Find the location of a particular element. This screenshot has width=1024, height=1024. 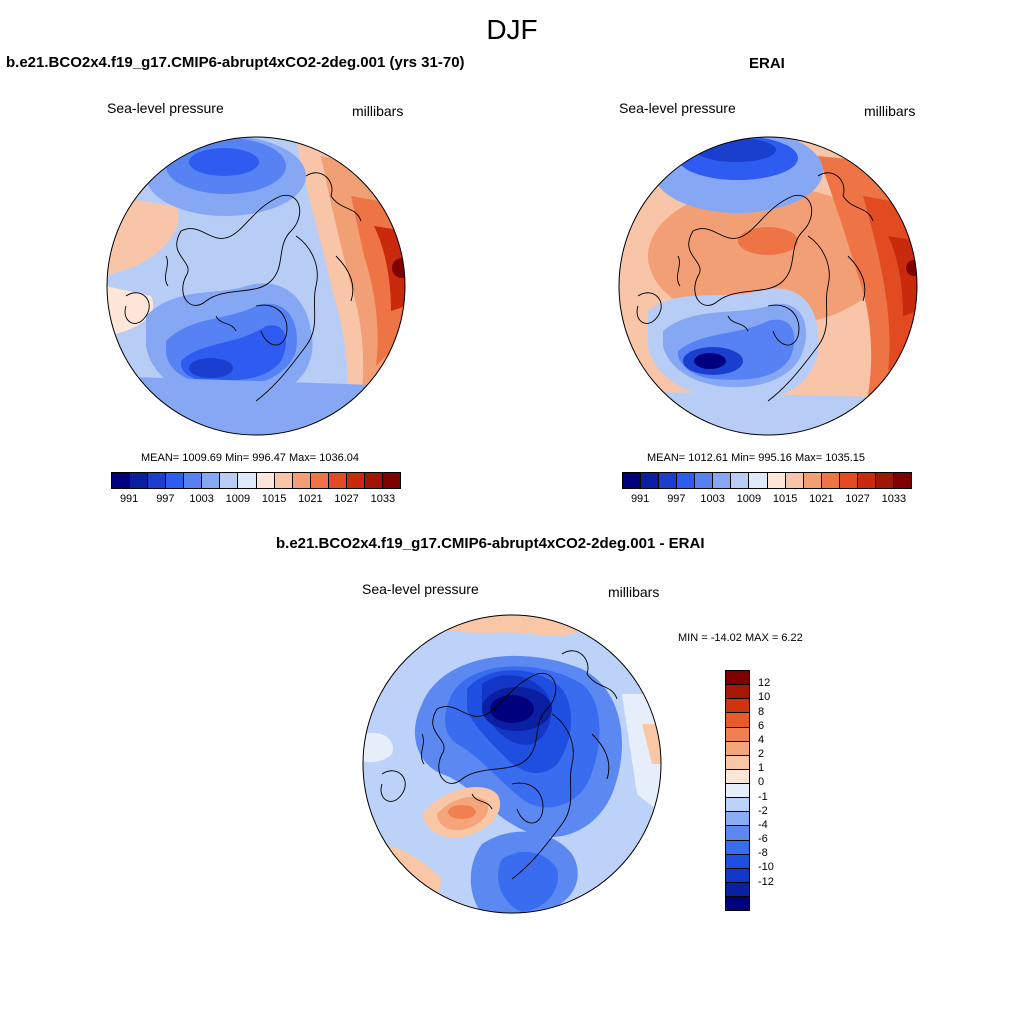

obs-stats: MEAN= 1012.61 Min= 995.16 Max= 1035.15 is located at coordinates (756, 458).